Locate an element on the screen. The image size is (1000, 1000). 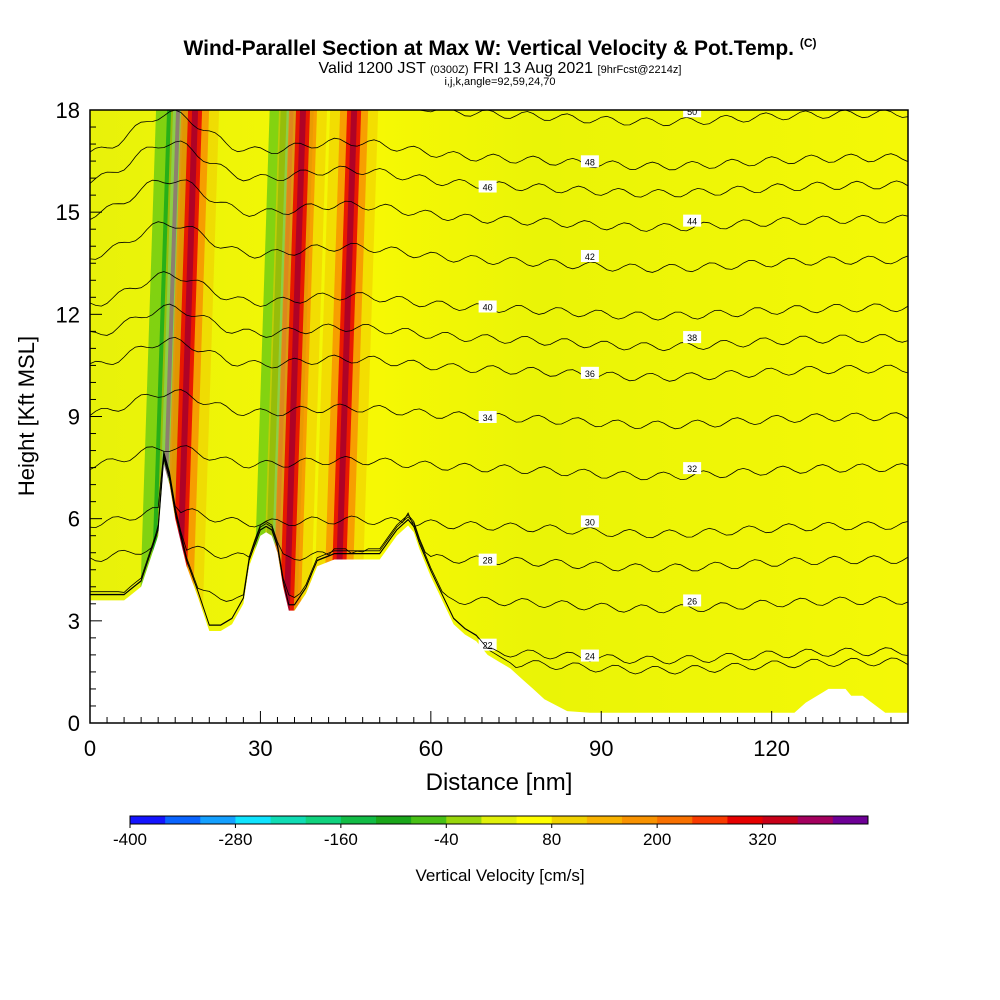
contour-label: 40 is located at coordinates (488, 307).